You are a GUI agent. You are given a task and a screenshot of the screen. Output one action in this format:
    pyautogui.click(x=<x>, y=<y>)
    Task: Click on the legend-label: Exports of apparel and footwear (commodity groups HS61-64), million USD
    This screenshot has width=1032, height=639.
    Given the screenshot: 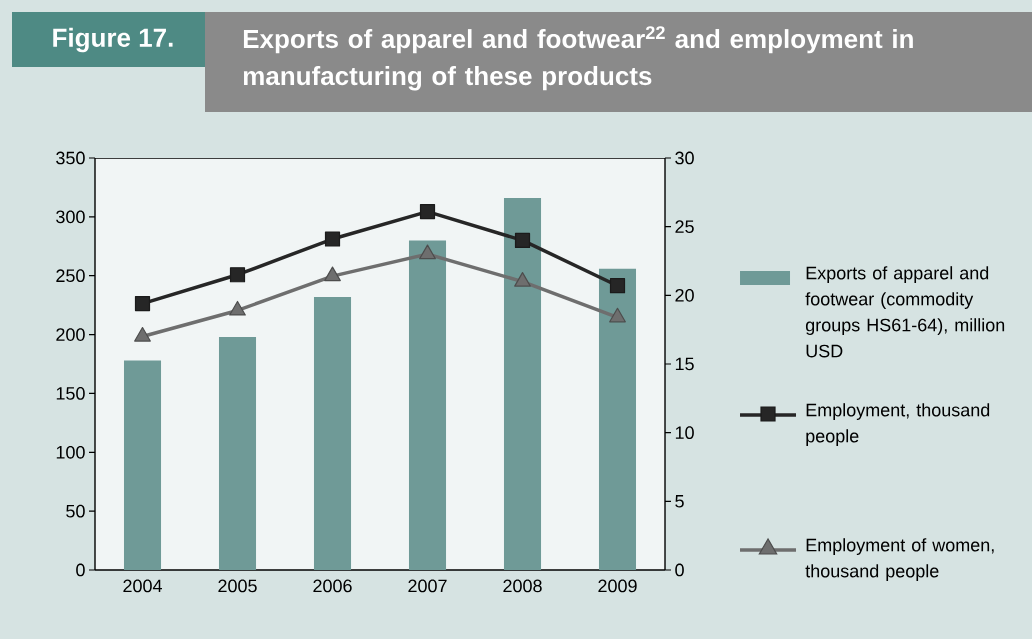 What is the action you would take?
    pyautogui.click(x=905, y=312)
    